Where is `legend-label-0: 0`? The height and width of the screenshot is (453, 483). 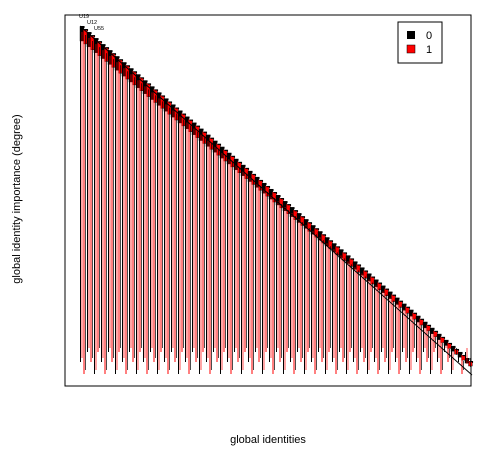
legend-label-0: 0 is located at coordinates (429, 36).